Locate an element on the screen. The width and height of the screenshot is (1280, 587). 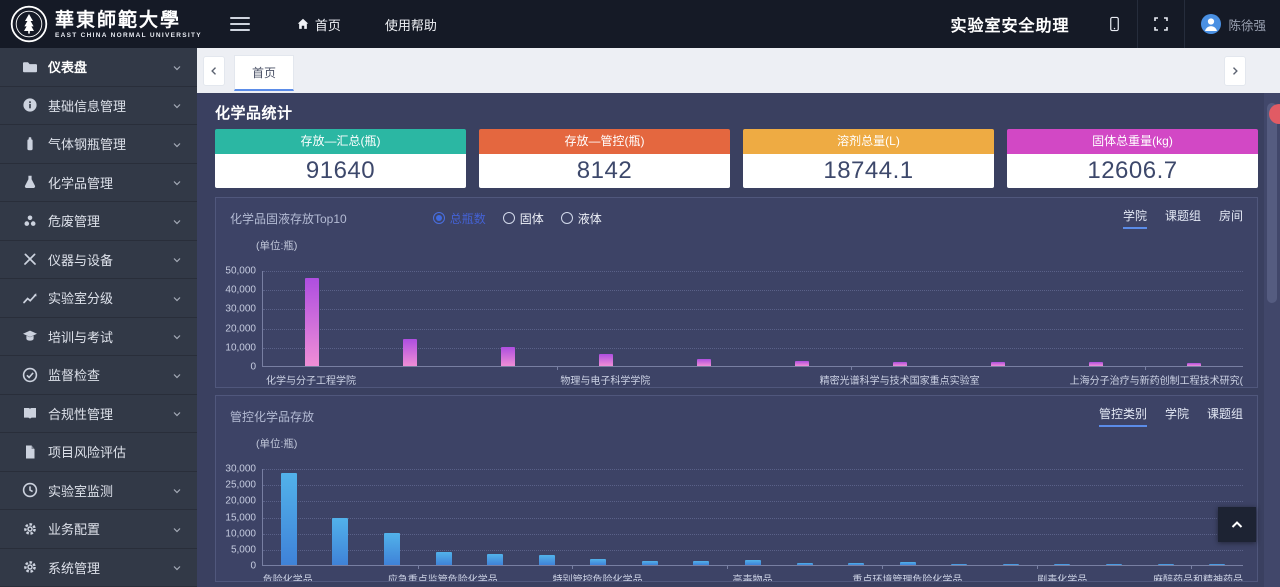
y-tick-label: 0 is located at coordinates (253, 566).